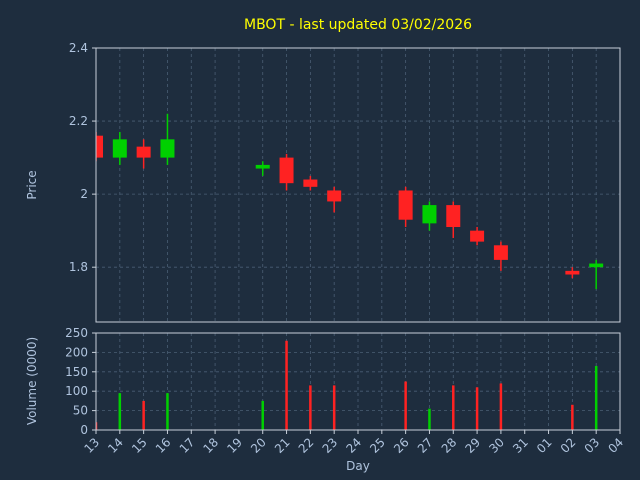 This screenshot has width=640, height=480. I want to click on volume-tick-label: 150, so click(76, 372).